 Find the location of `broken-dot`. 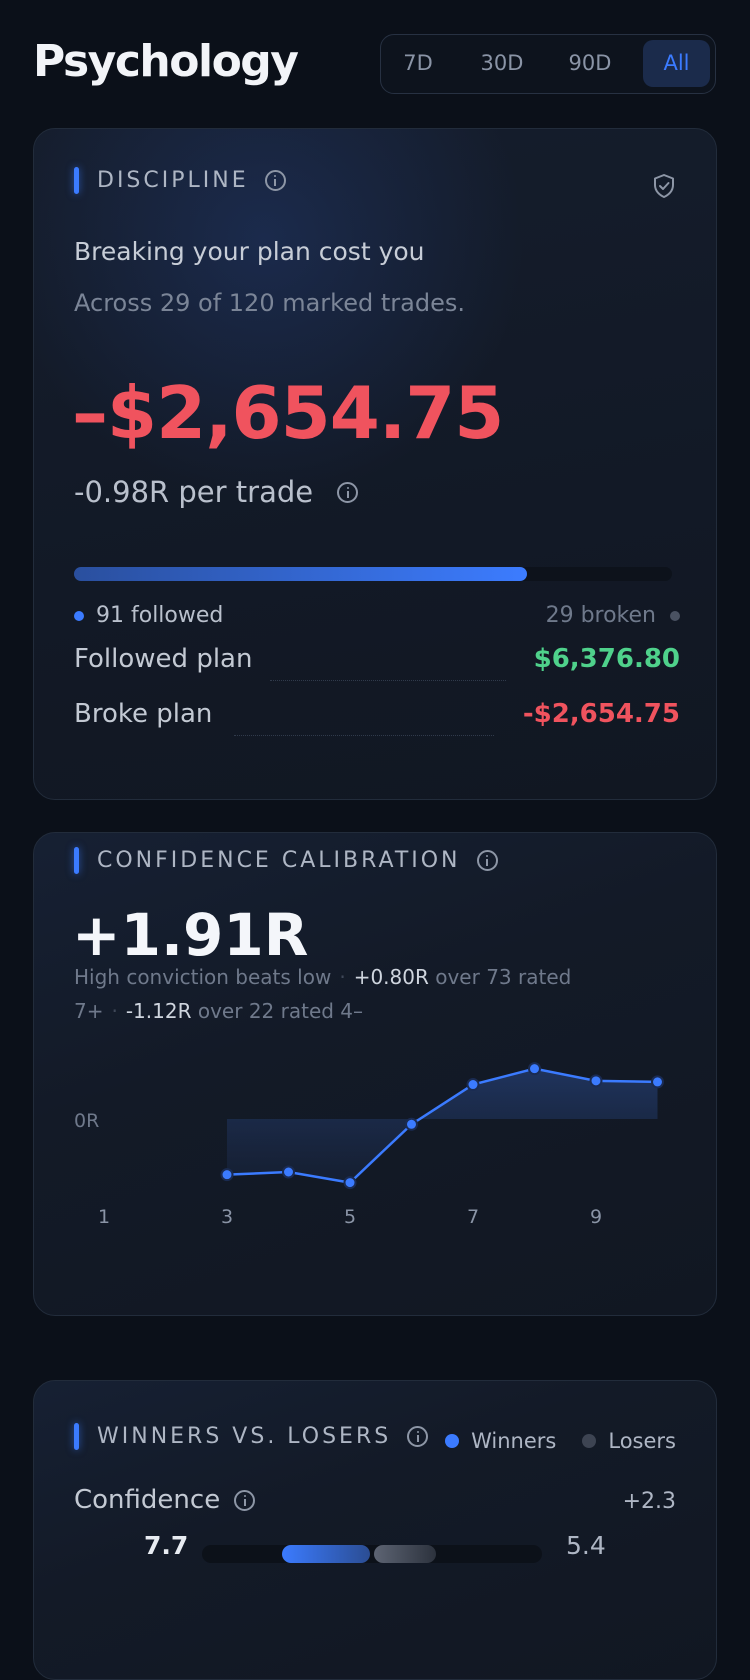

broken-dot is located at coordinates (675, 615).